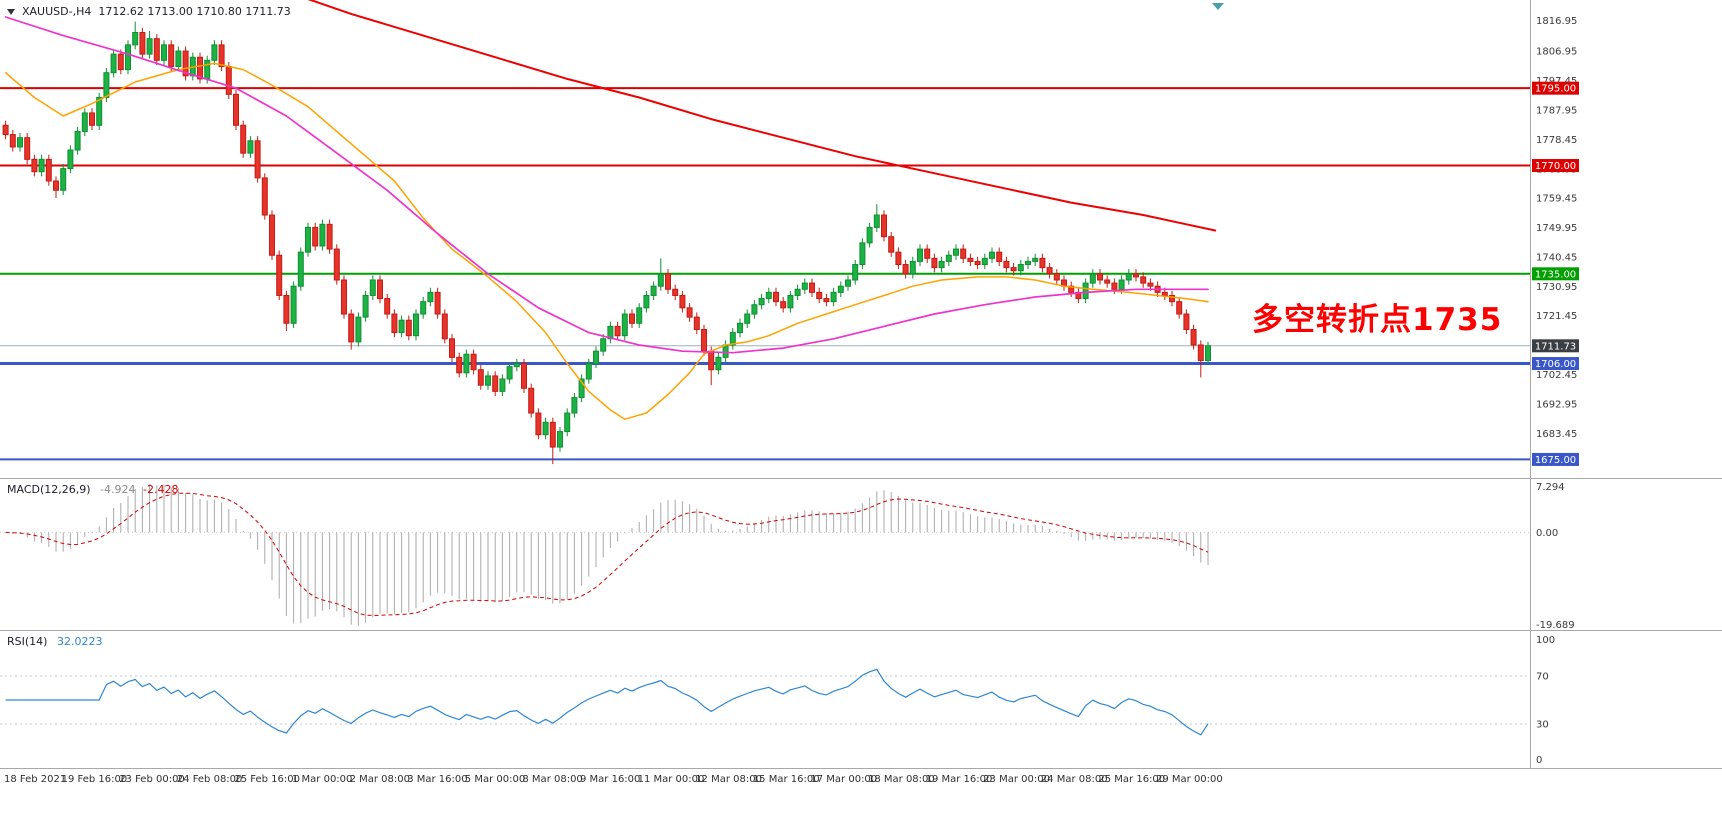 The image size is (1722, 838). Describe the element at coordinates (35, 779) in the screenshot. I see `time-axis-label: 18 Feb 2021` at that location.